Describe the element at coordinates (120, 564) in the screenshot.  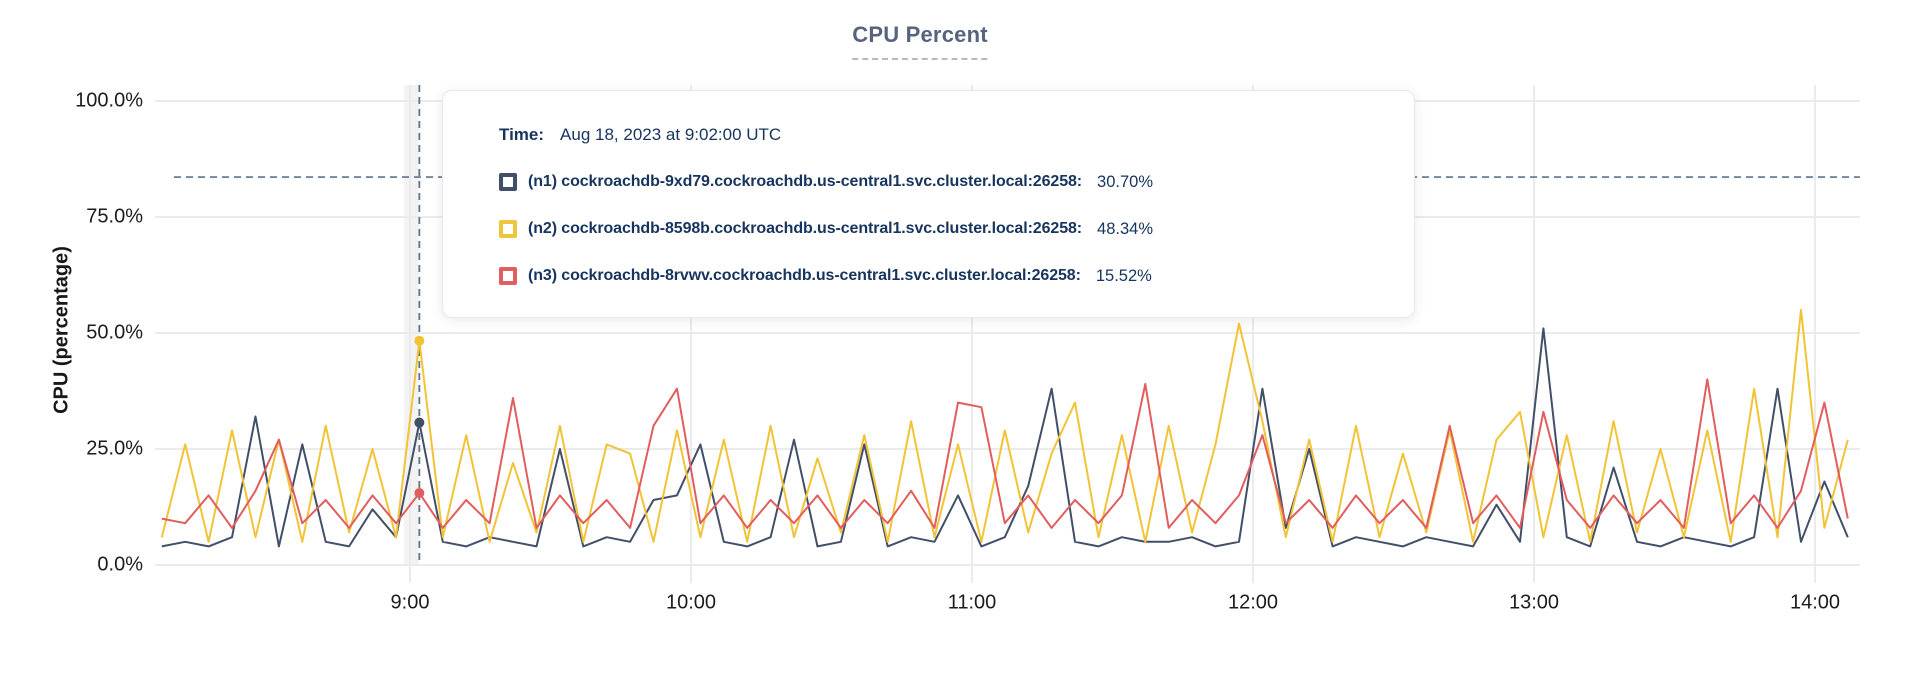
I see `y-tick-label: 0.0%` at that location.